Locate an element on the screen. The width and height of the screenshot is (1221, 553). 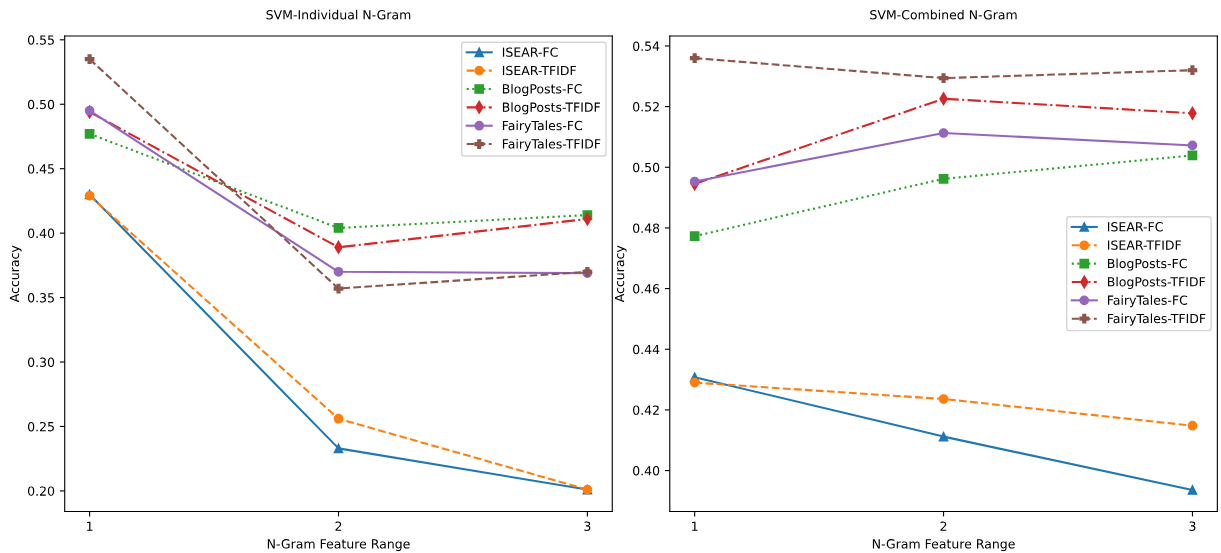
y-tick-label: 0.42 is located at coordinates (646, 410).